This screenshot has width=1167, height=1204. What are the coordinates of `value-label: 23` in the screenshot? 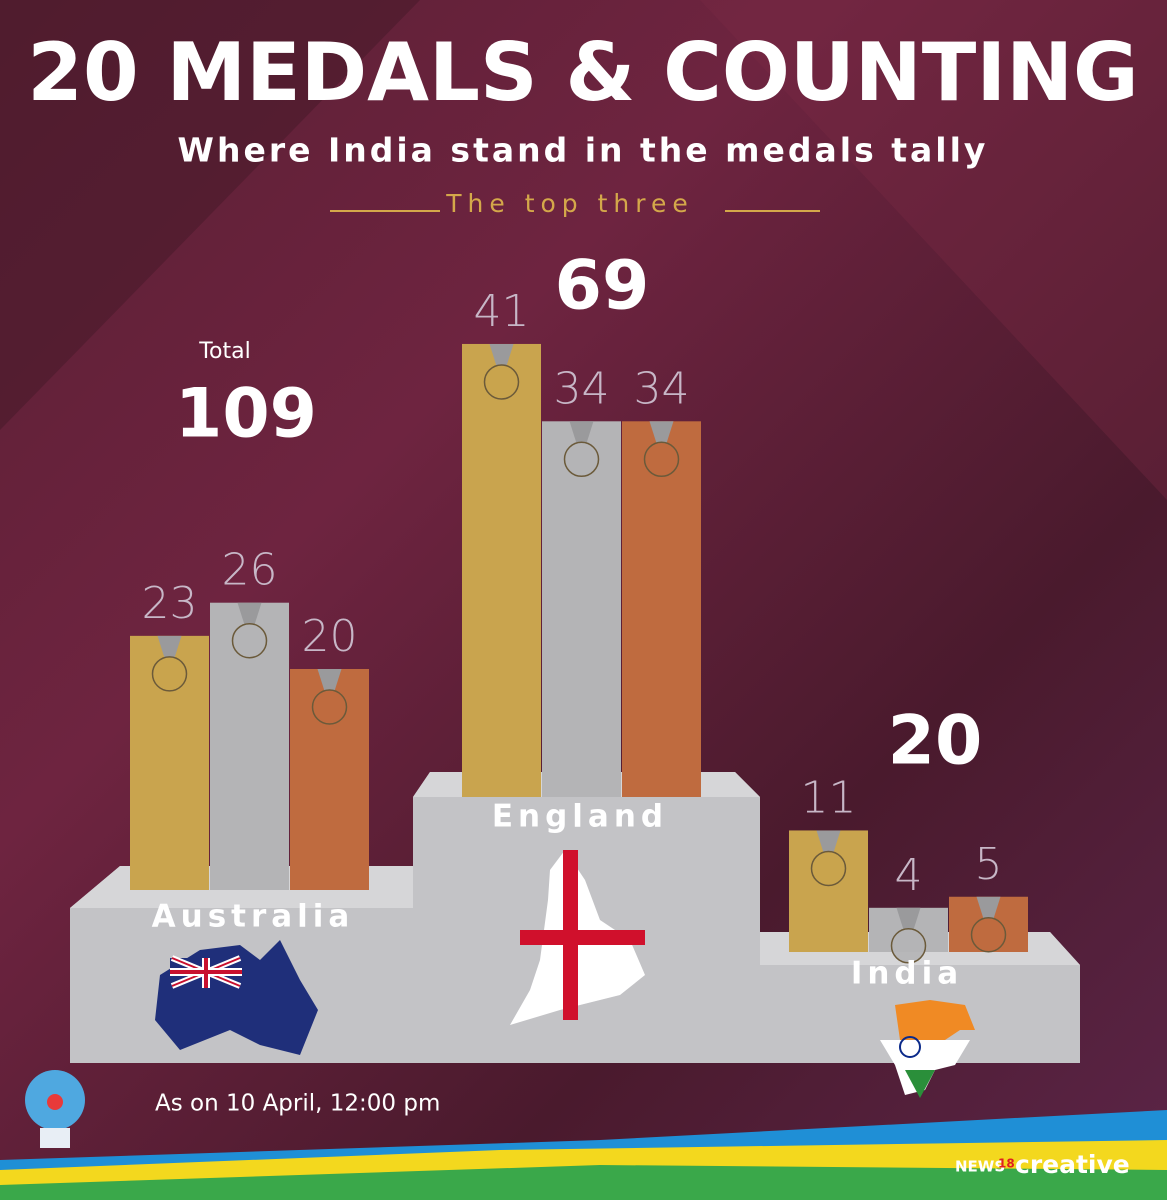 It's located at (170, 603).